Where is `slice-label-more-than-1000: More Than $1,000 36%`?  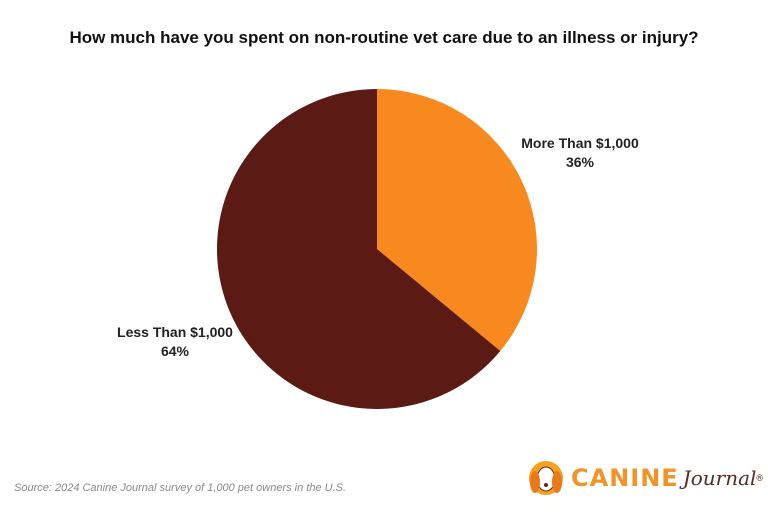 slice-label-more-than-1000: More Than $1,000 36% is located at coordinates (580, 153).